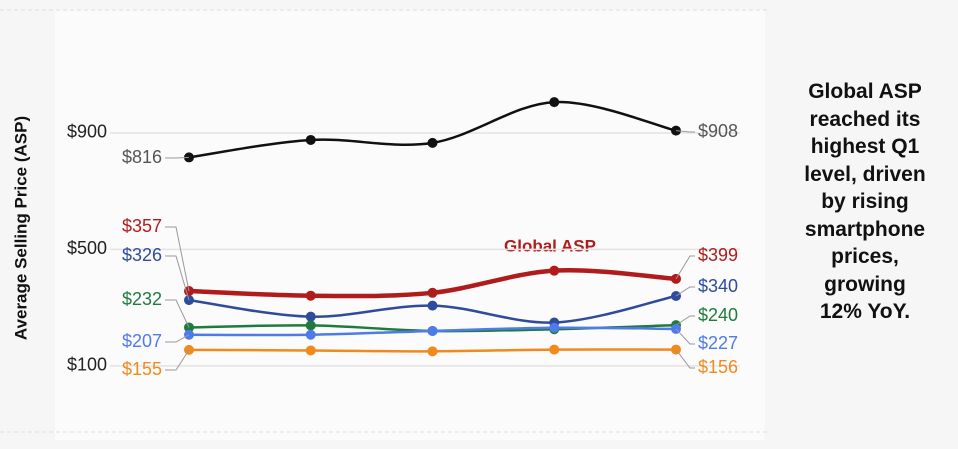 Image resolution: width=958 pixels, height=449 pixels. What do you see at coordinates (142, 299) in the screenshot?
I see `value-label: $232` at bounding box center [142, 299].